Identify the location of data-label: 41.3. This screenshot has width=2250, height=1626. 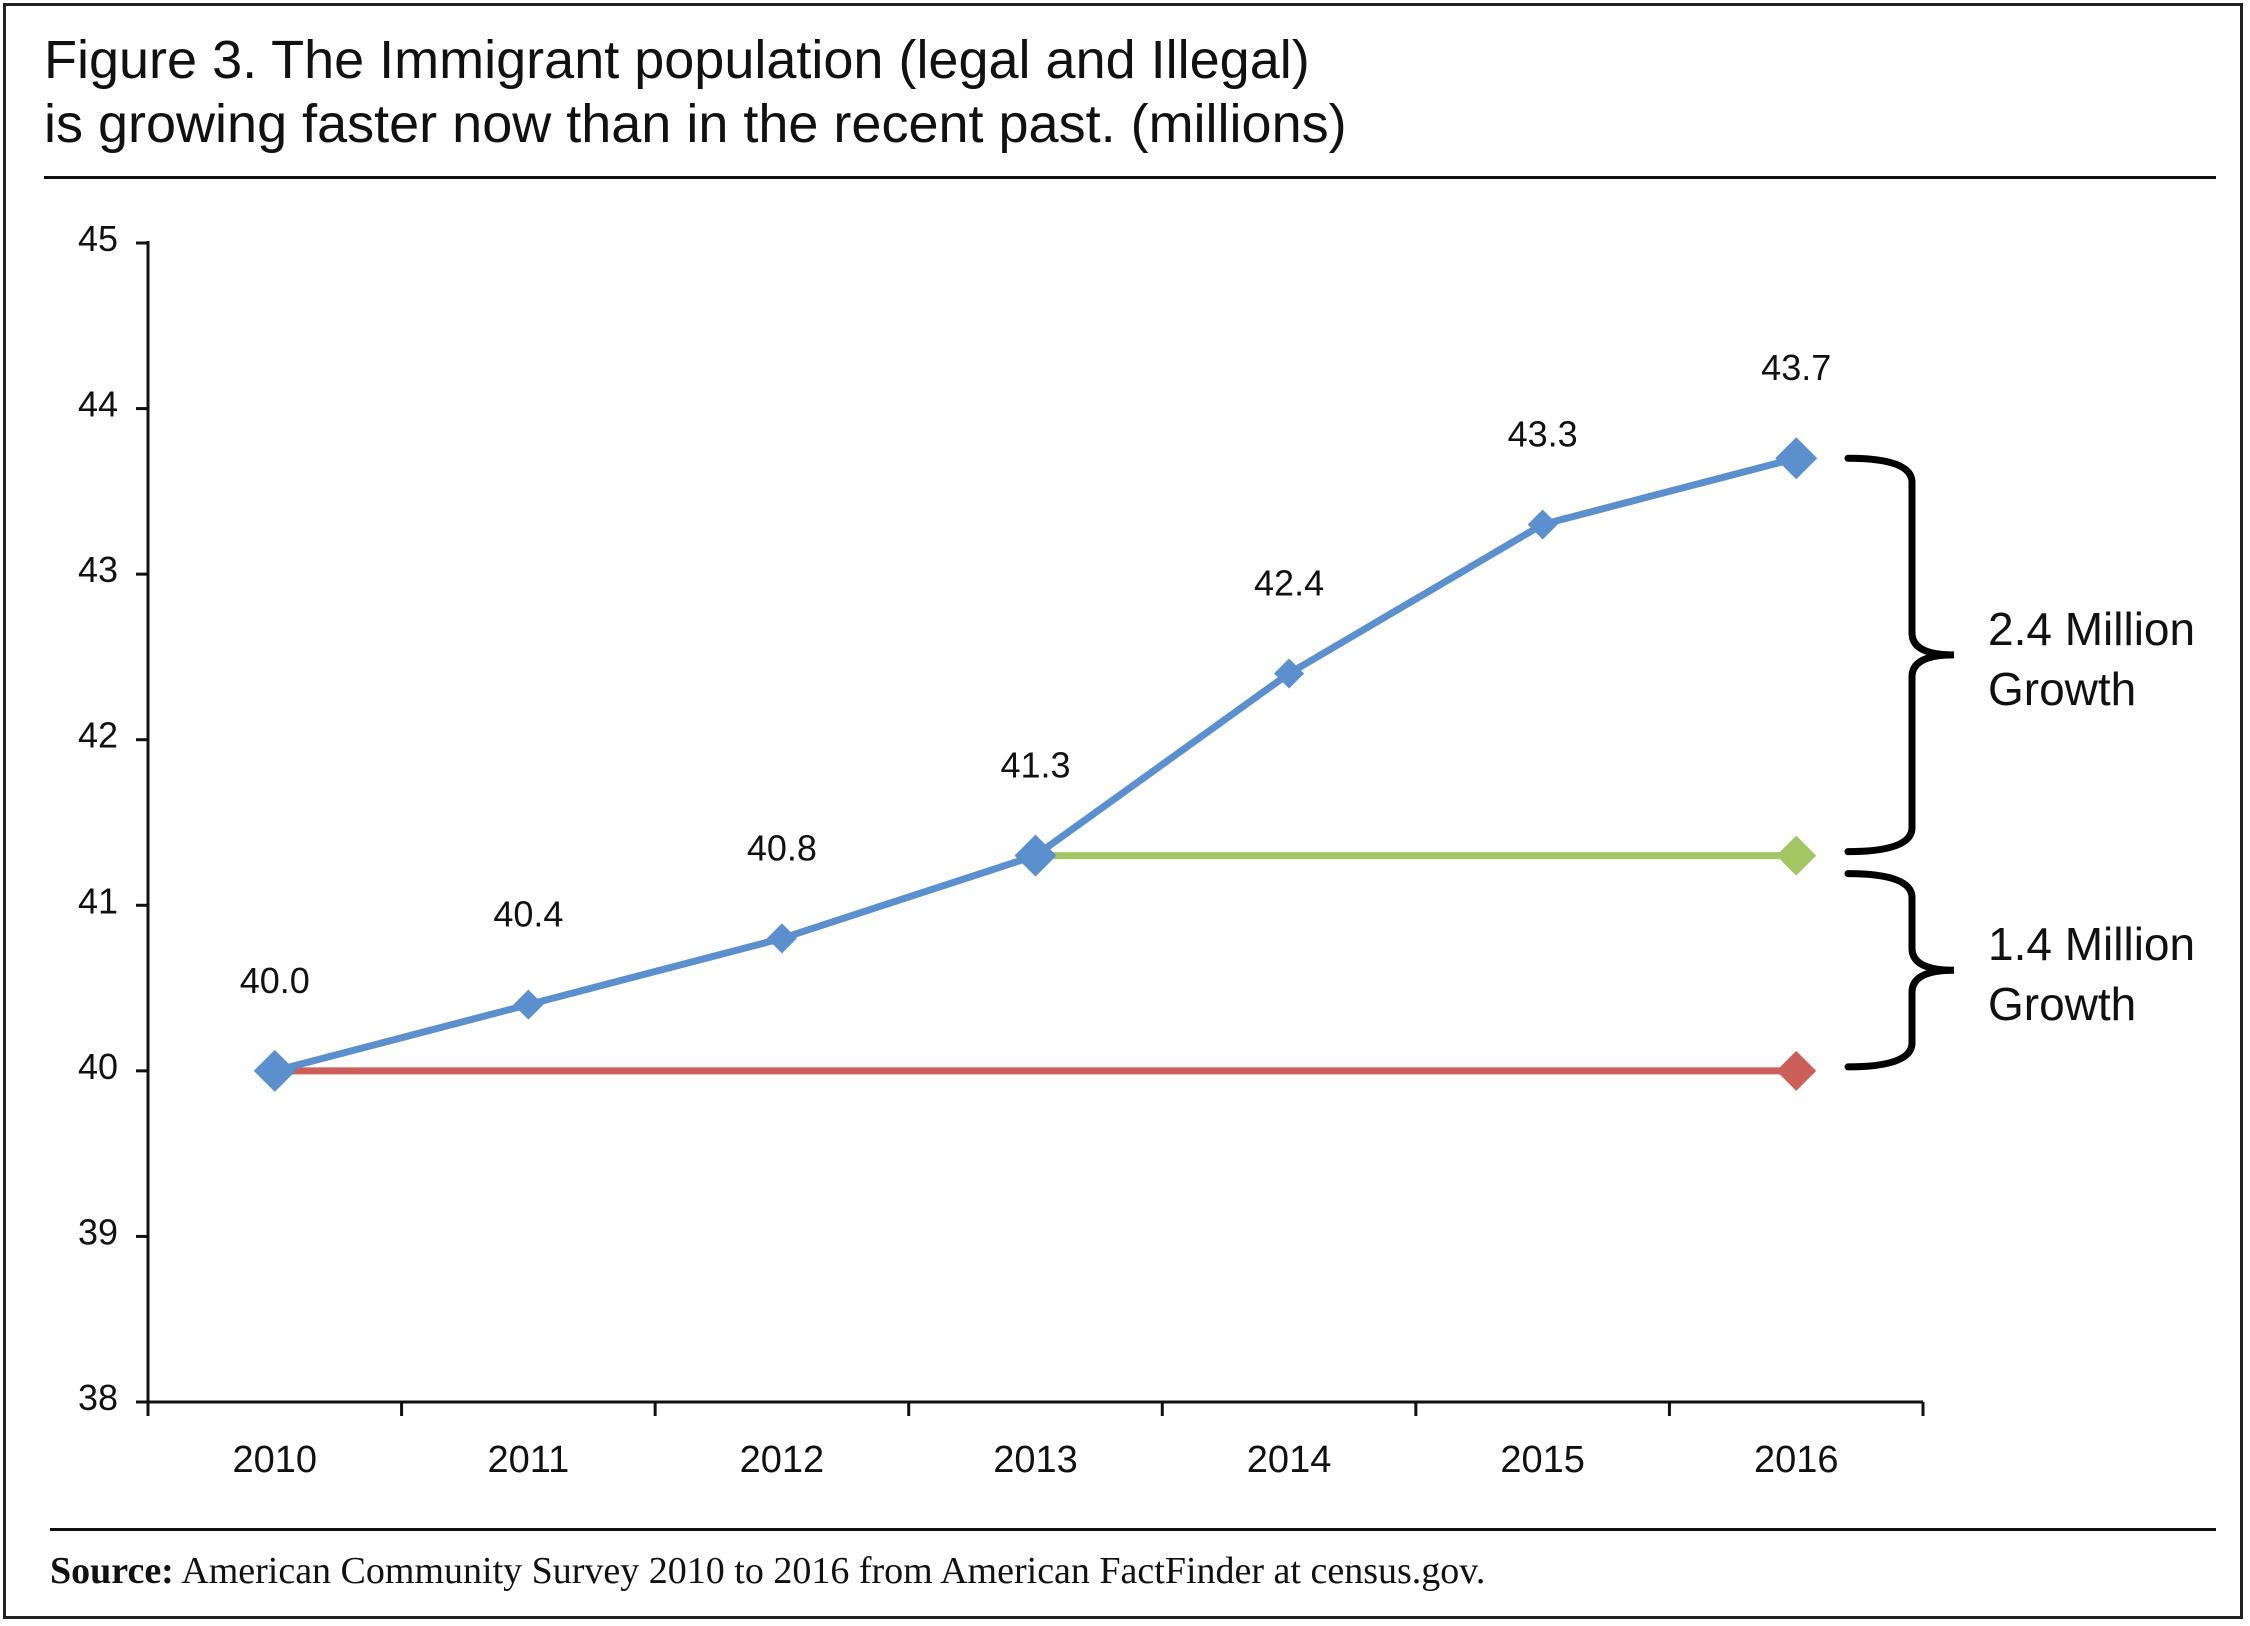
(1035, 765).